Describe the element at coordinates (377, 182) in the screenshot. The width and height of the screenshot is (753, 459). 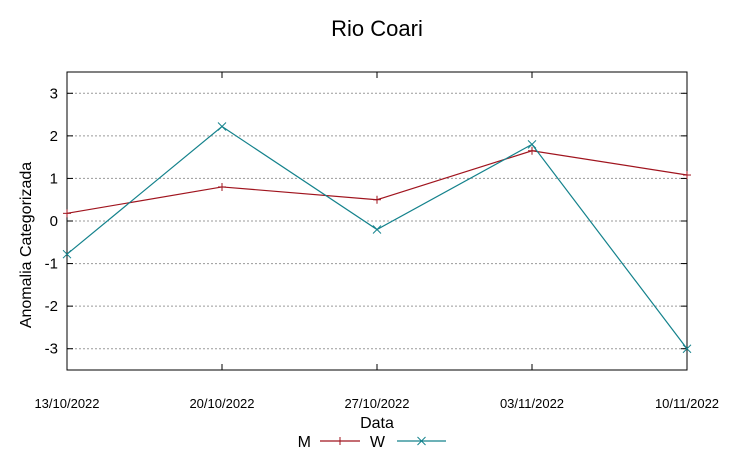
I see `series-m-line` at that location.